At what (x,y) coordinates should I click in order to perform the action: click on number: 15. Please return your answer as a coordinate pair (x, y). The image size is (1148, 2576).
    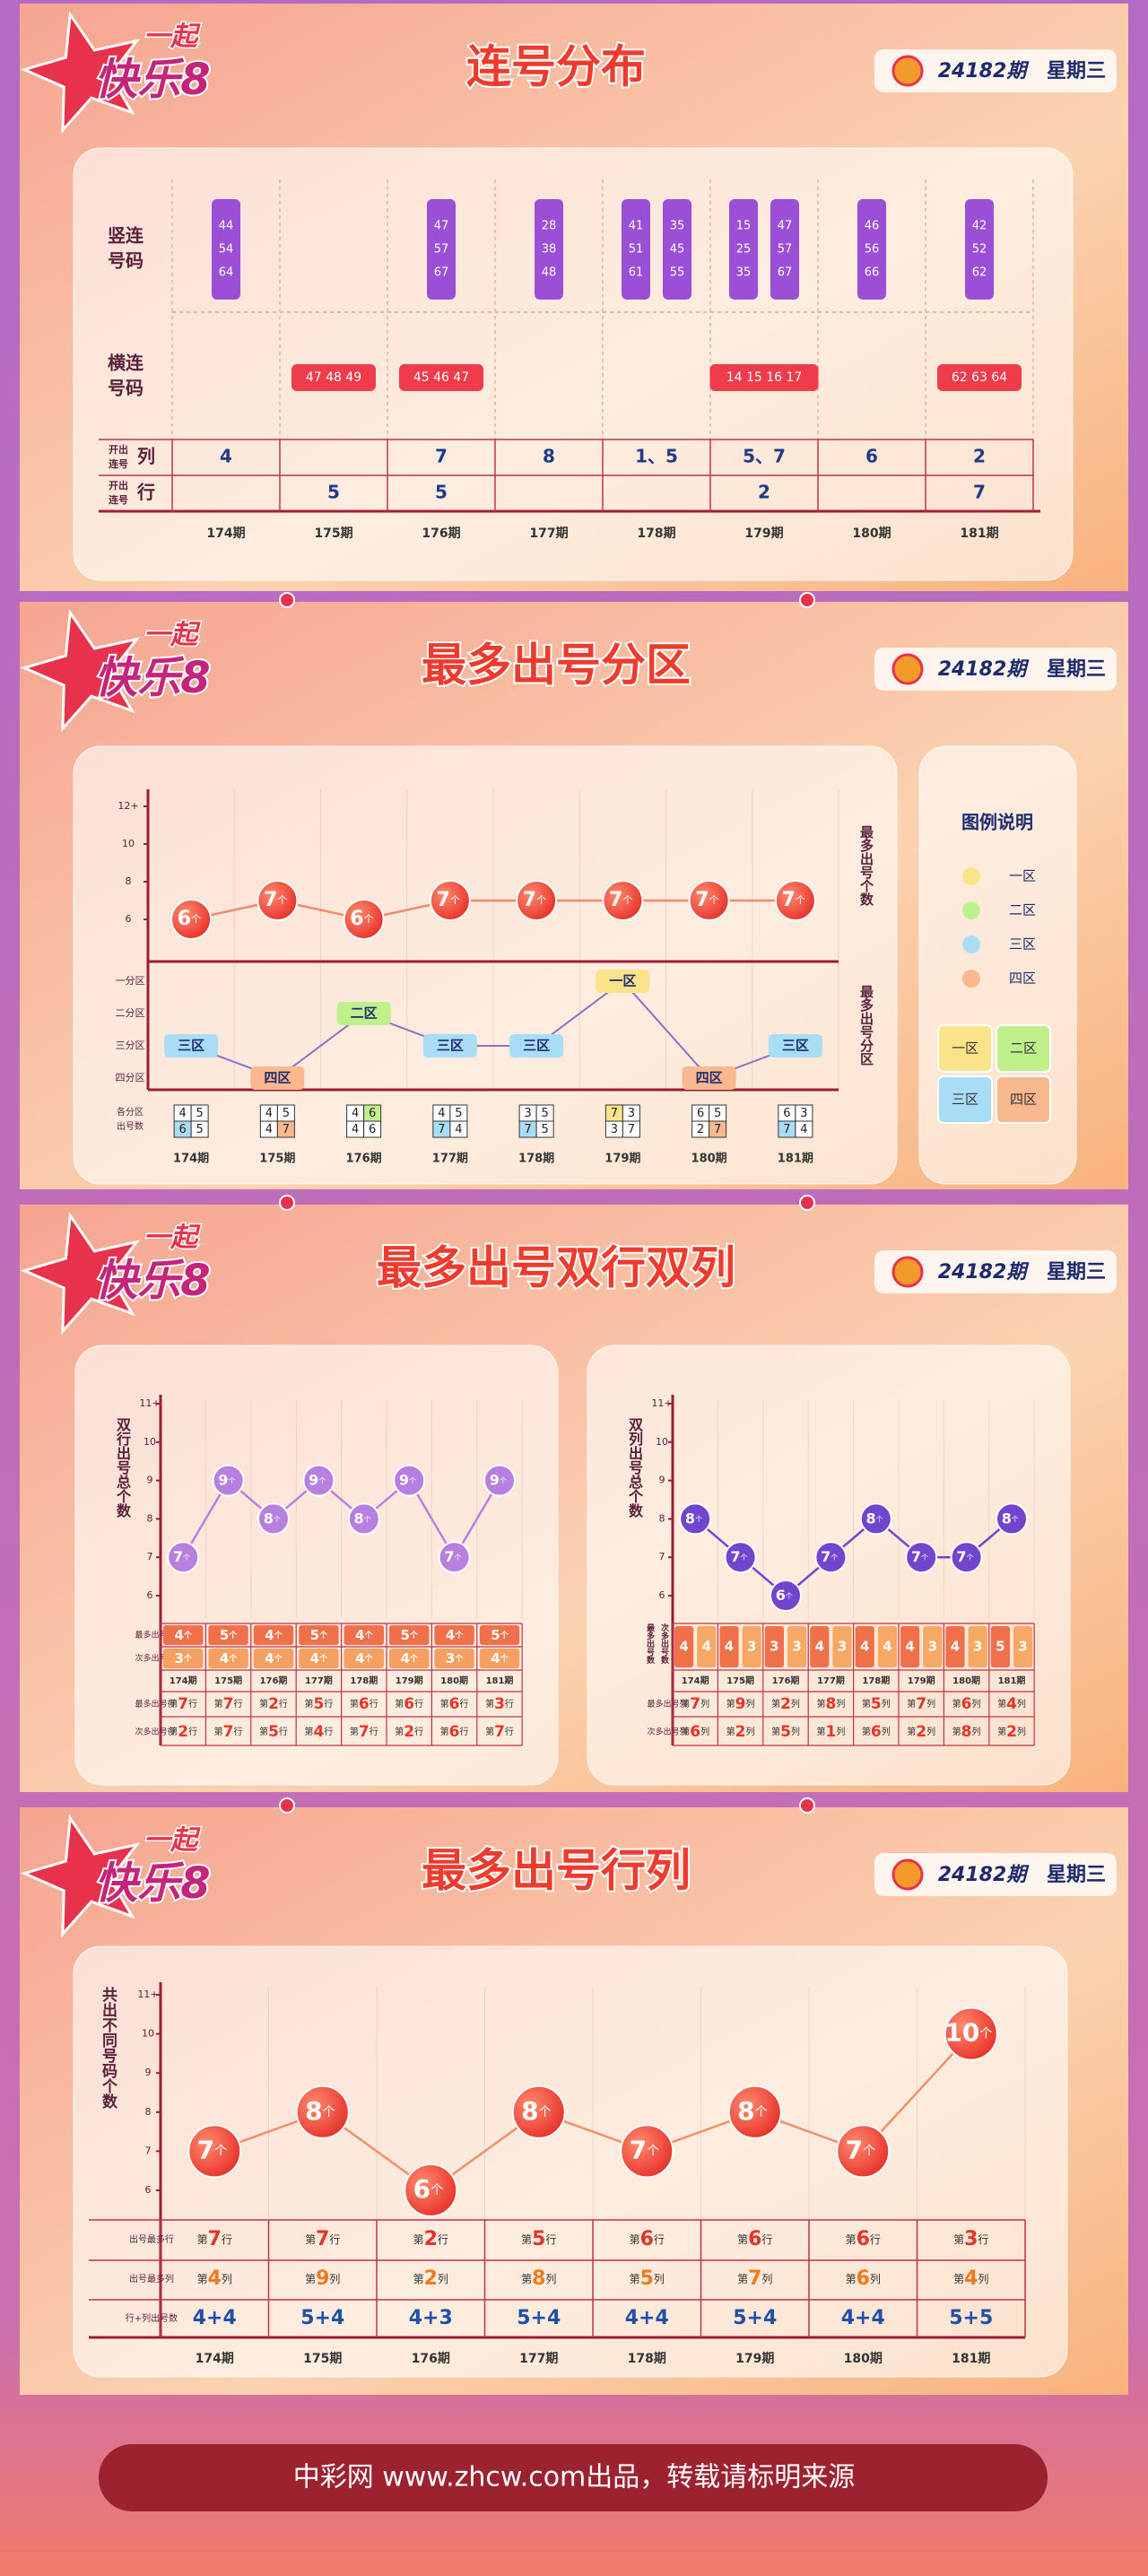
    Looking at the image, I should click on (744, 226).